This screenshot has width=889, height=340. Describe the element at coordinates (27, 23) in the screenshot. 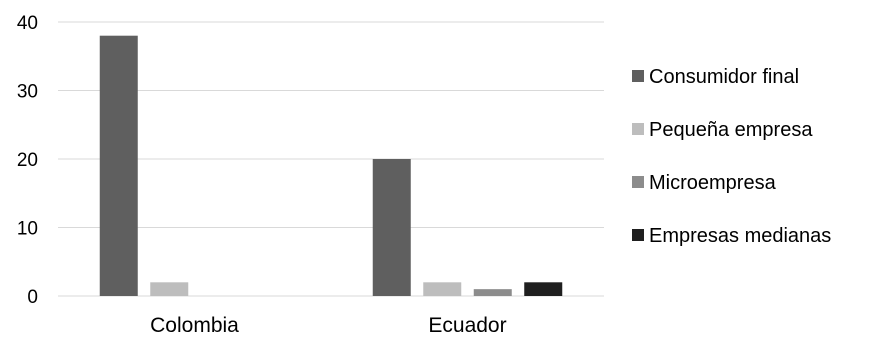

I see `y-tick-label: 40` at that location.